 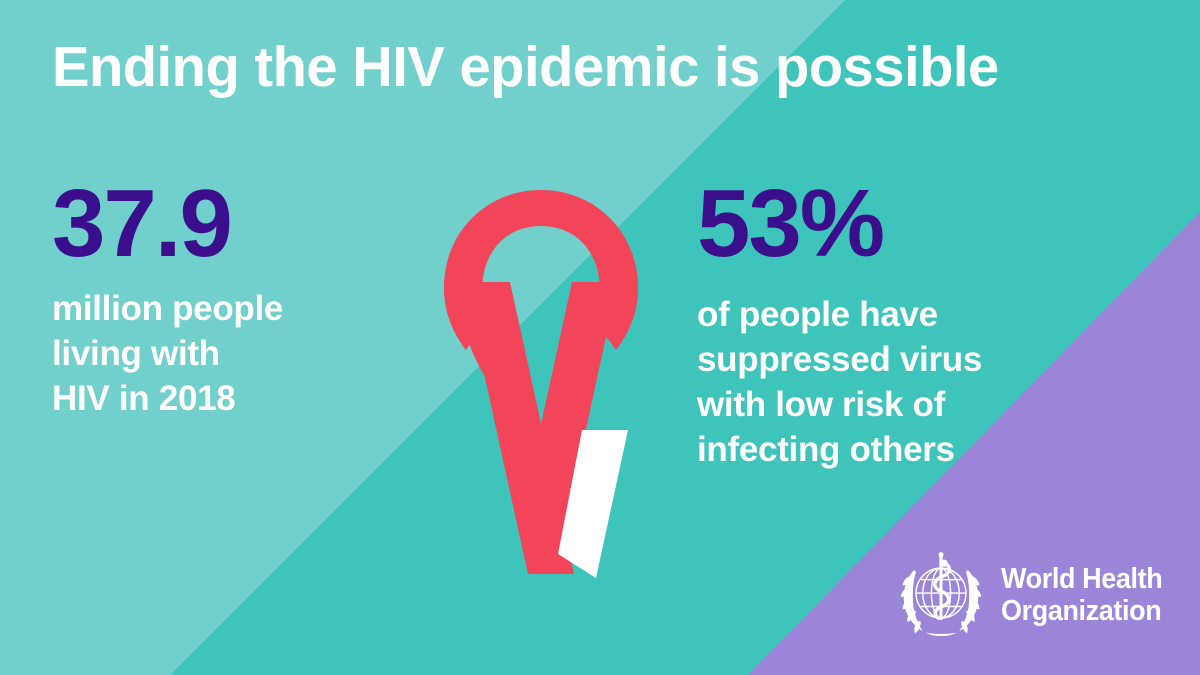 What do you see at coordinates (817, 315) in the screenshot?
I see `stat-caption-right-line-1: of people have` at bounding box center [817, 315].